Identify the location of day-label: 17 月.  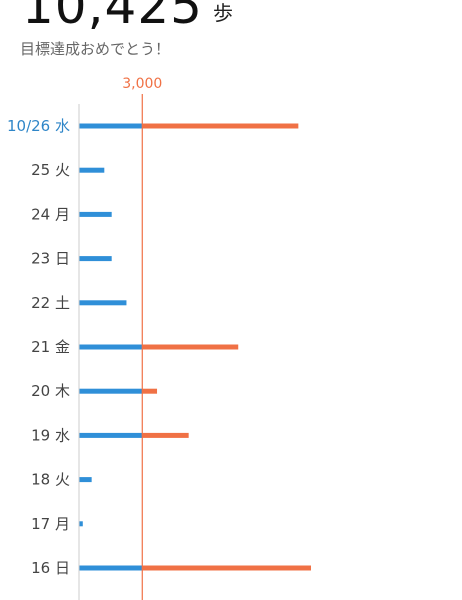
(50, 524).